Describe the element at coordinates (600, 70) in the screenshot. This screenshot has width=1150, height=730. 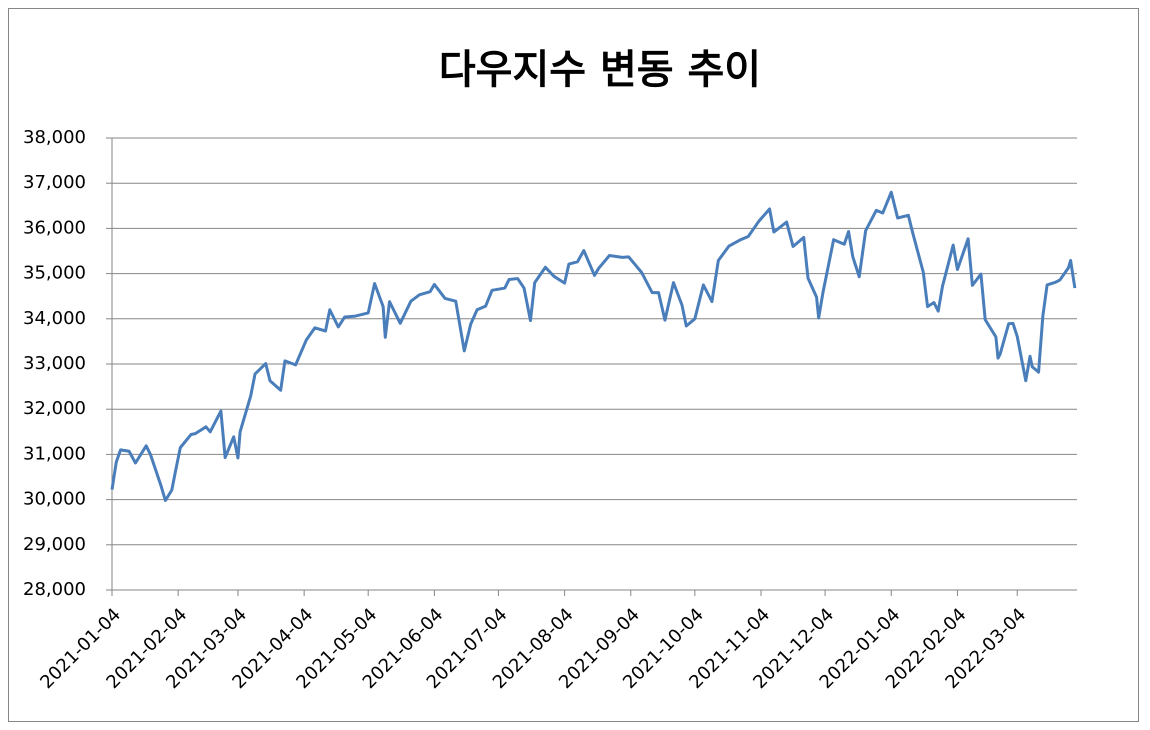
I see `chart-title: 다우지수 변동 추이` at that location.